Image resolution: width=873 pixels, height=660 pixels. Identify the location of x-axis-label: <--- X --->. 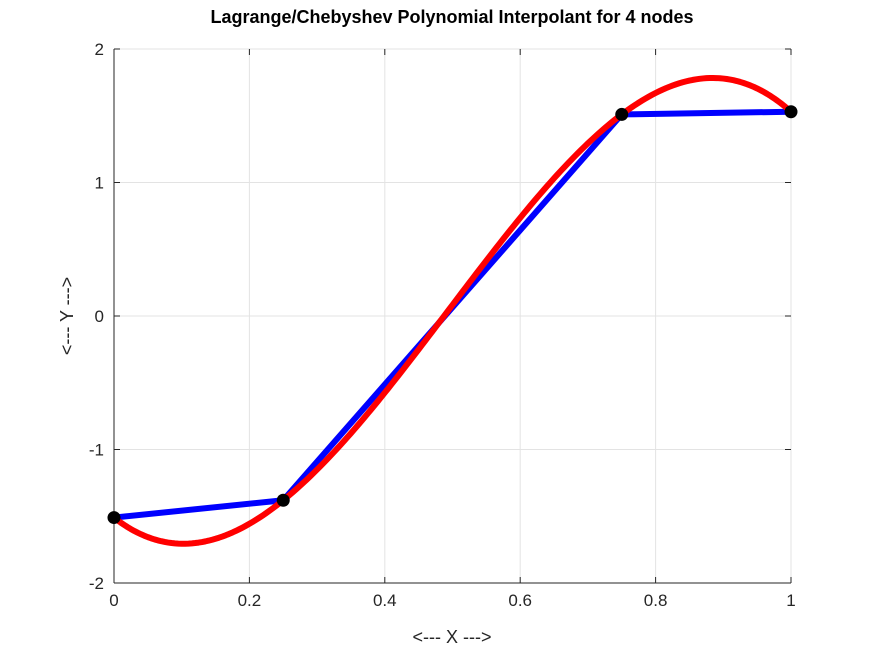
(452, 637).